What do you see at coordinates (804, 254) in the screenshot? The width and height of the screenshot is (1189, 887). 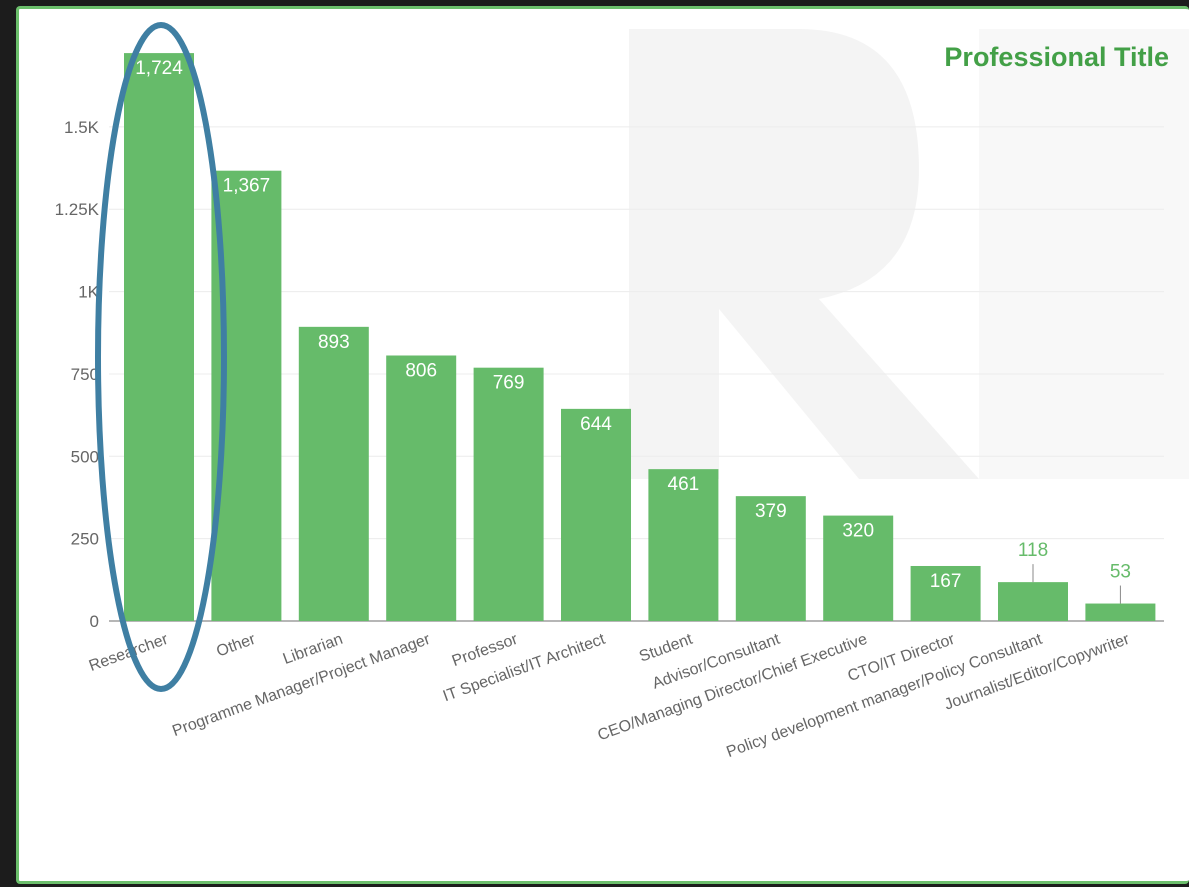 I see `watermark` at bounding box center [804, 254].